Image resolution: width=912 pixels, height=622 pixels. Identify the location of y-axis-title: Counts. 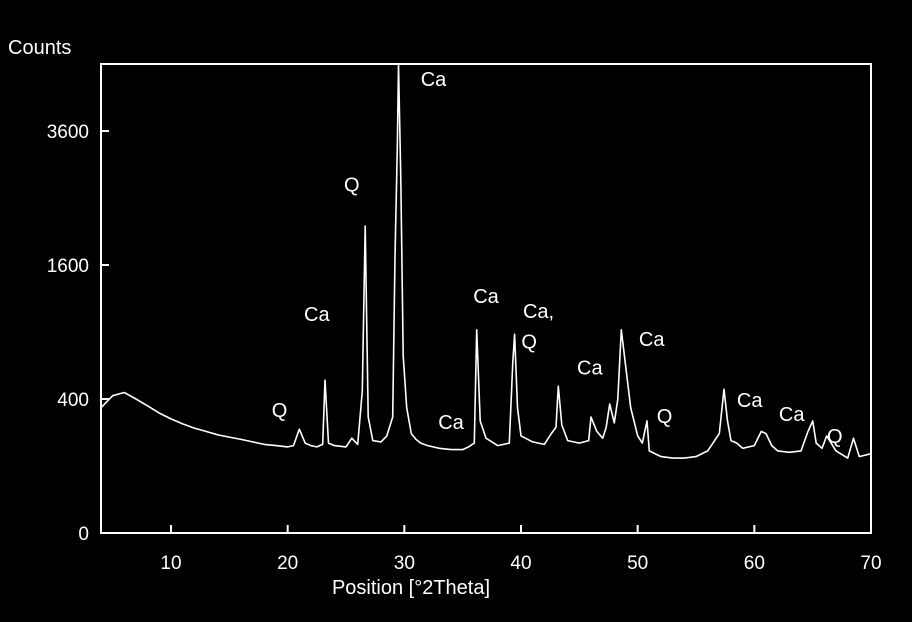
(39, 48).